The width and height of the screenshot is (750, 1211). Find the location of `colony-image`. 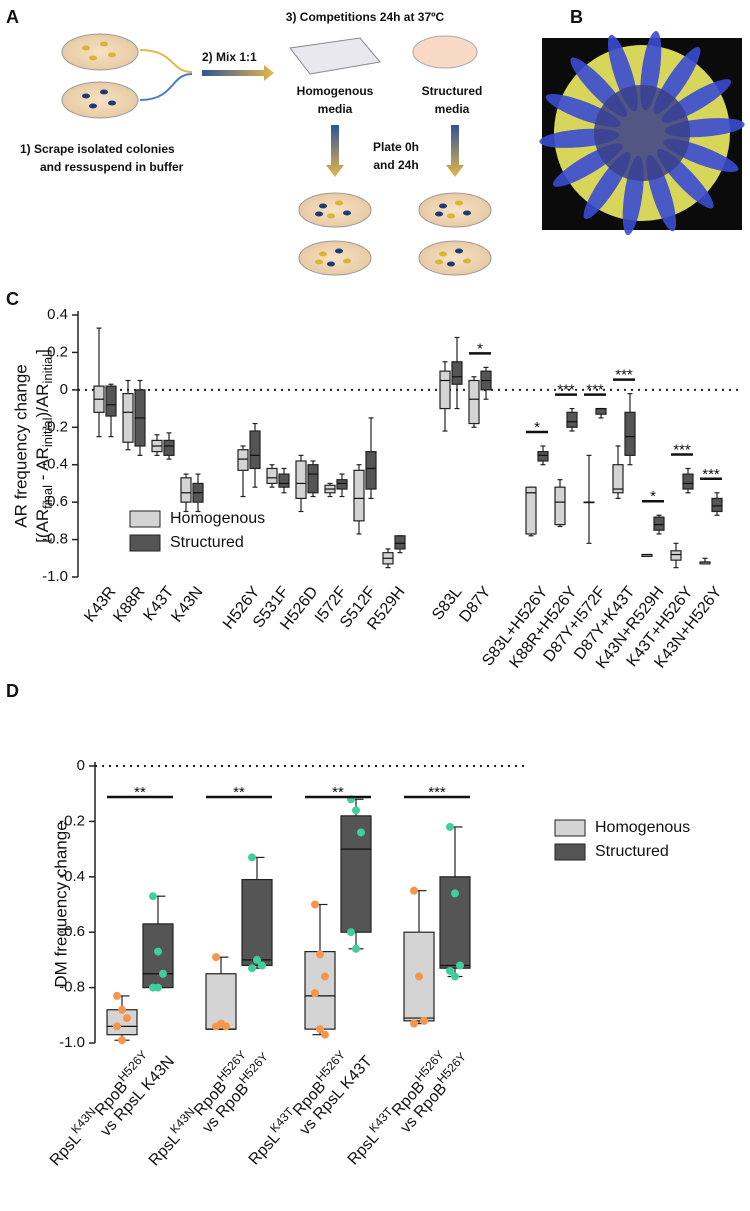

colony-image is located at coordinates (642, 133).